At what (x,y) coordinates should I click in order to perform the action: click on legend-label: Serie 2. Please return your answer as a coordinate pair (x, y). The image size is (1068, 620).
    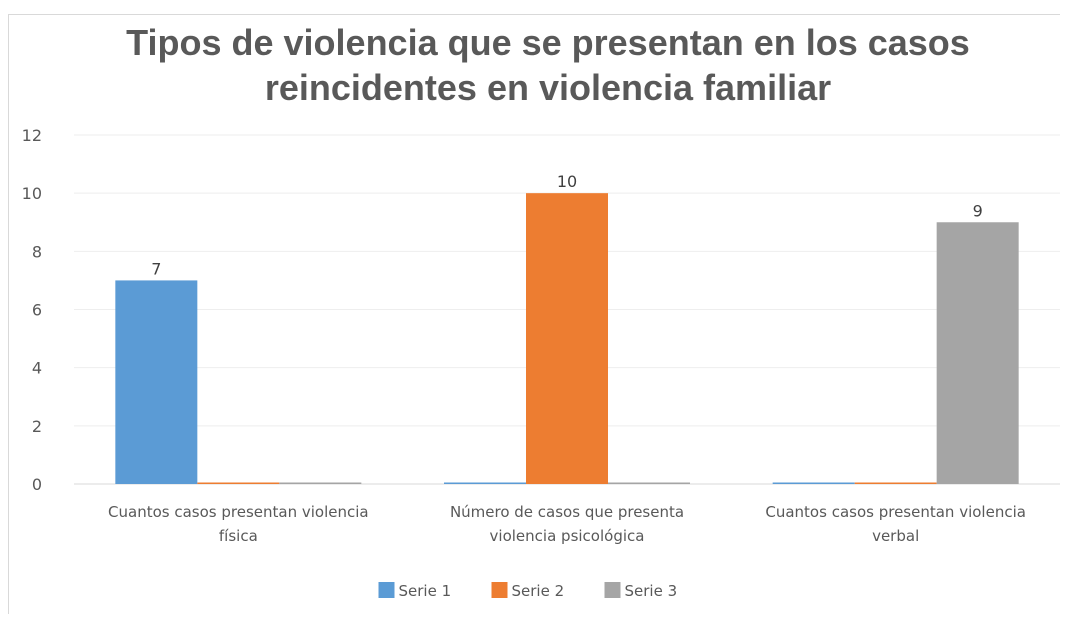
    Looking at the image, I should click on (538, 591).